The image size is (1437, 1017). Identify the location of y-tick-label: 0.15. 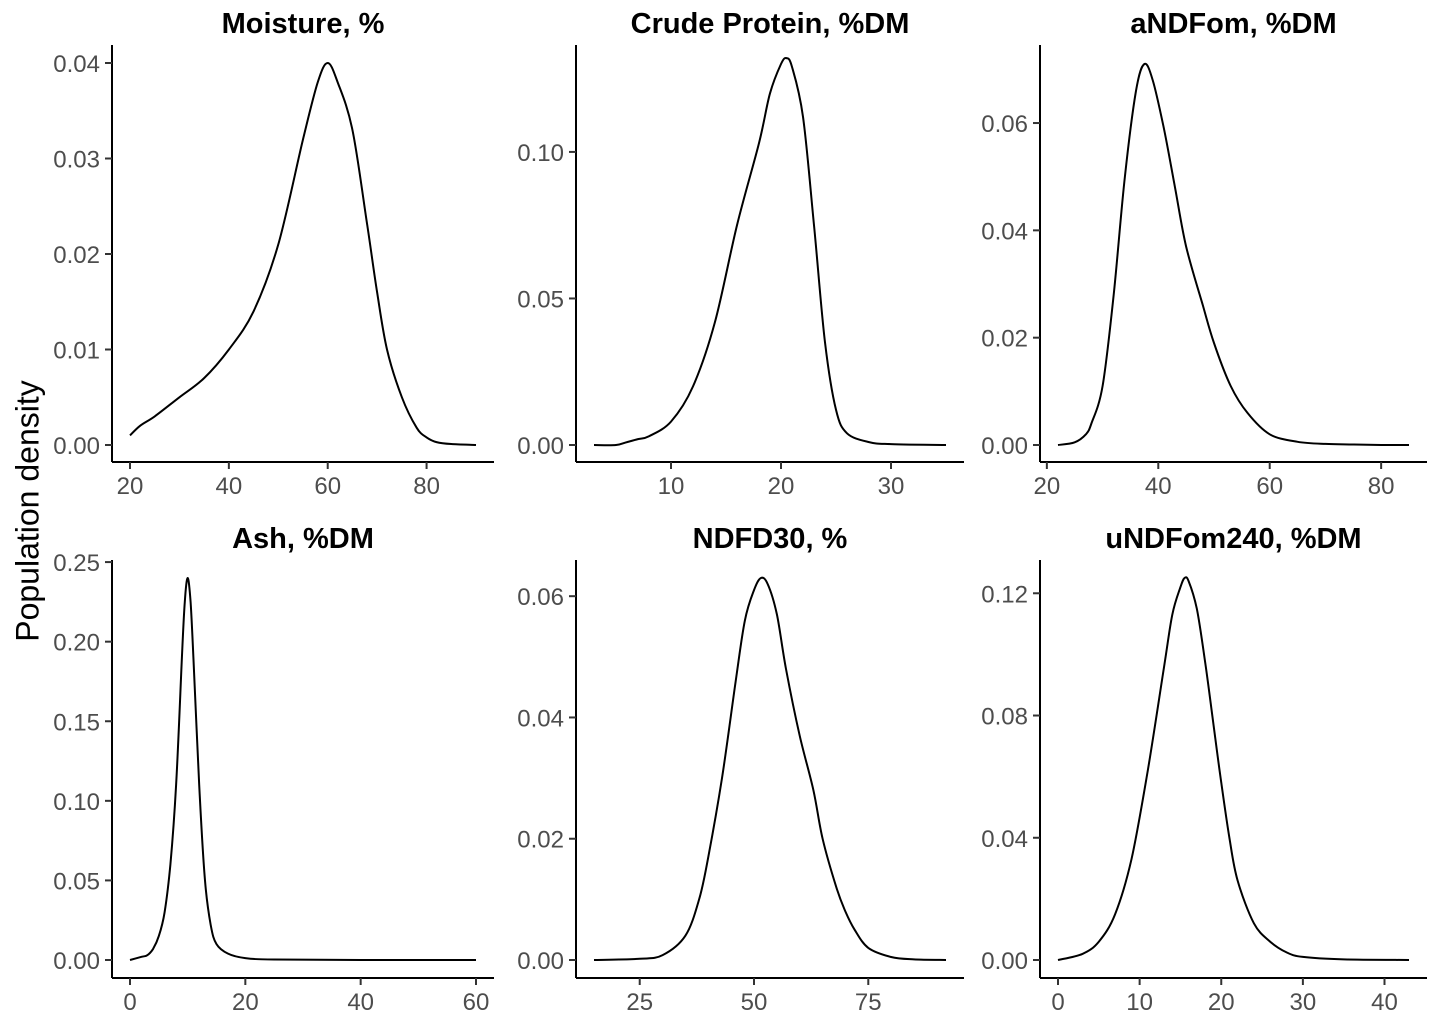
(76, 722).